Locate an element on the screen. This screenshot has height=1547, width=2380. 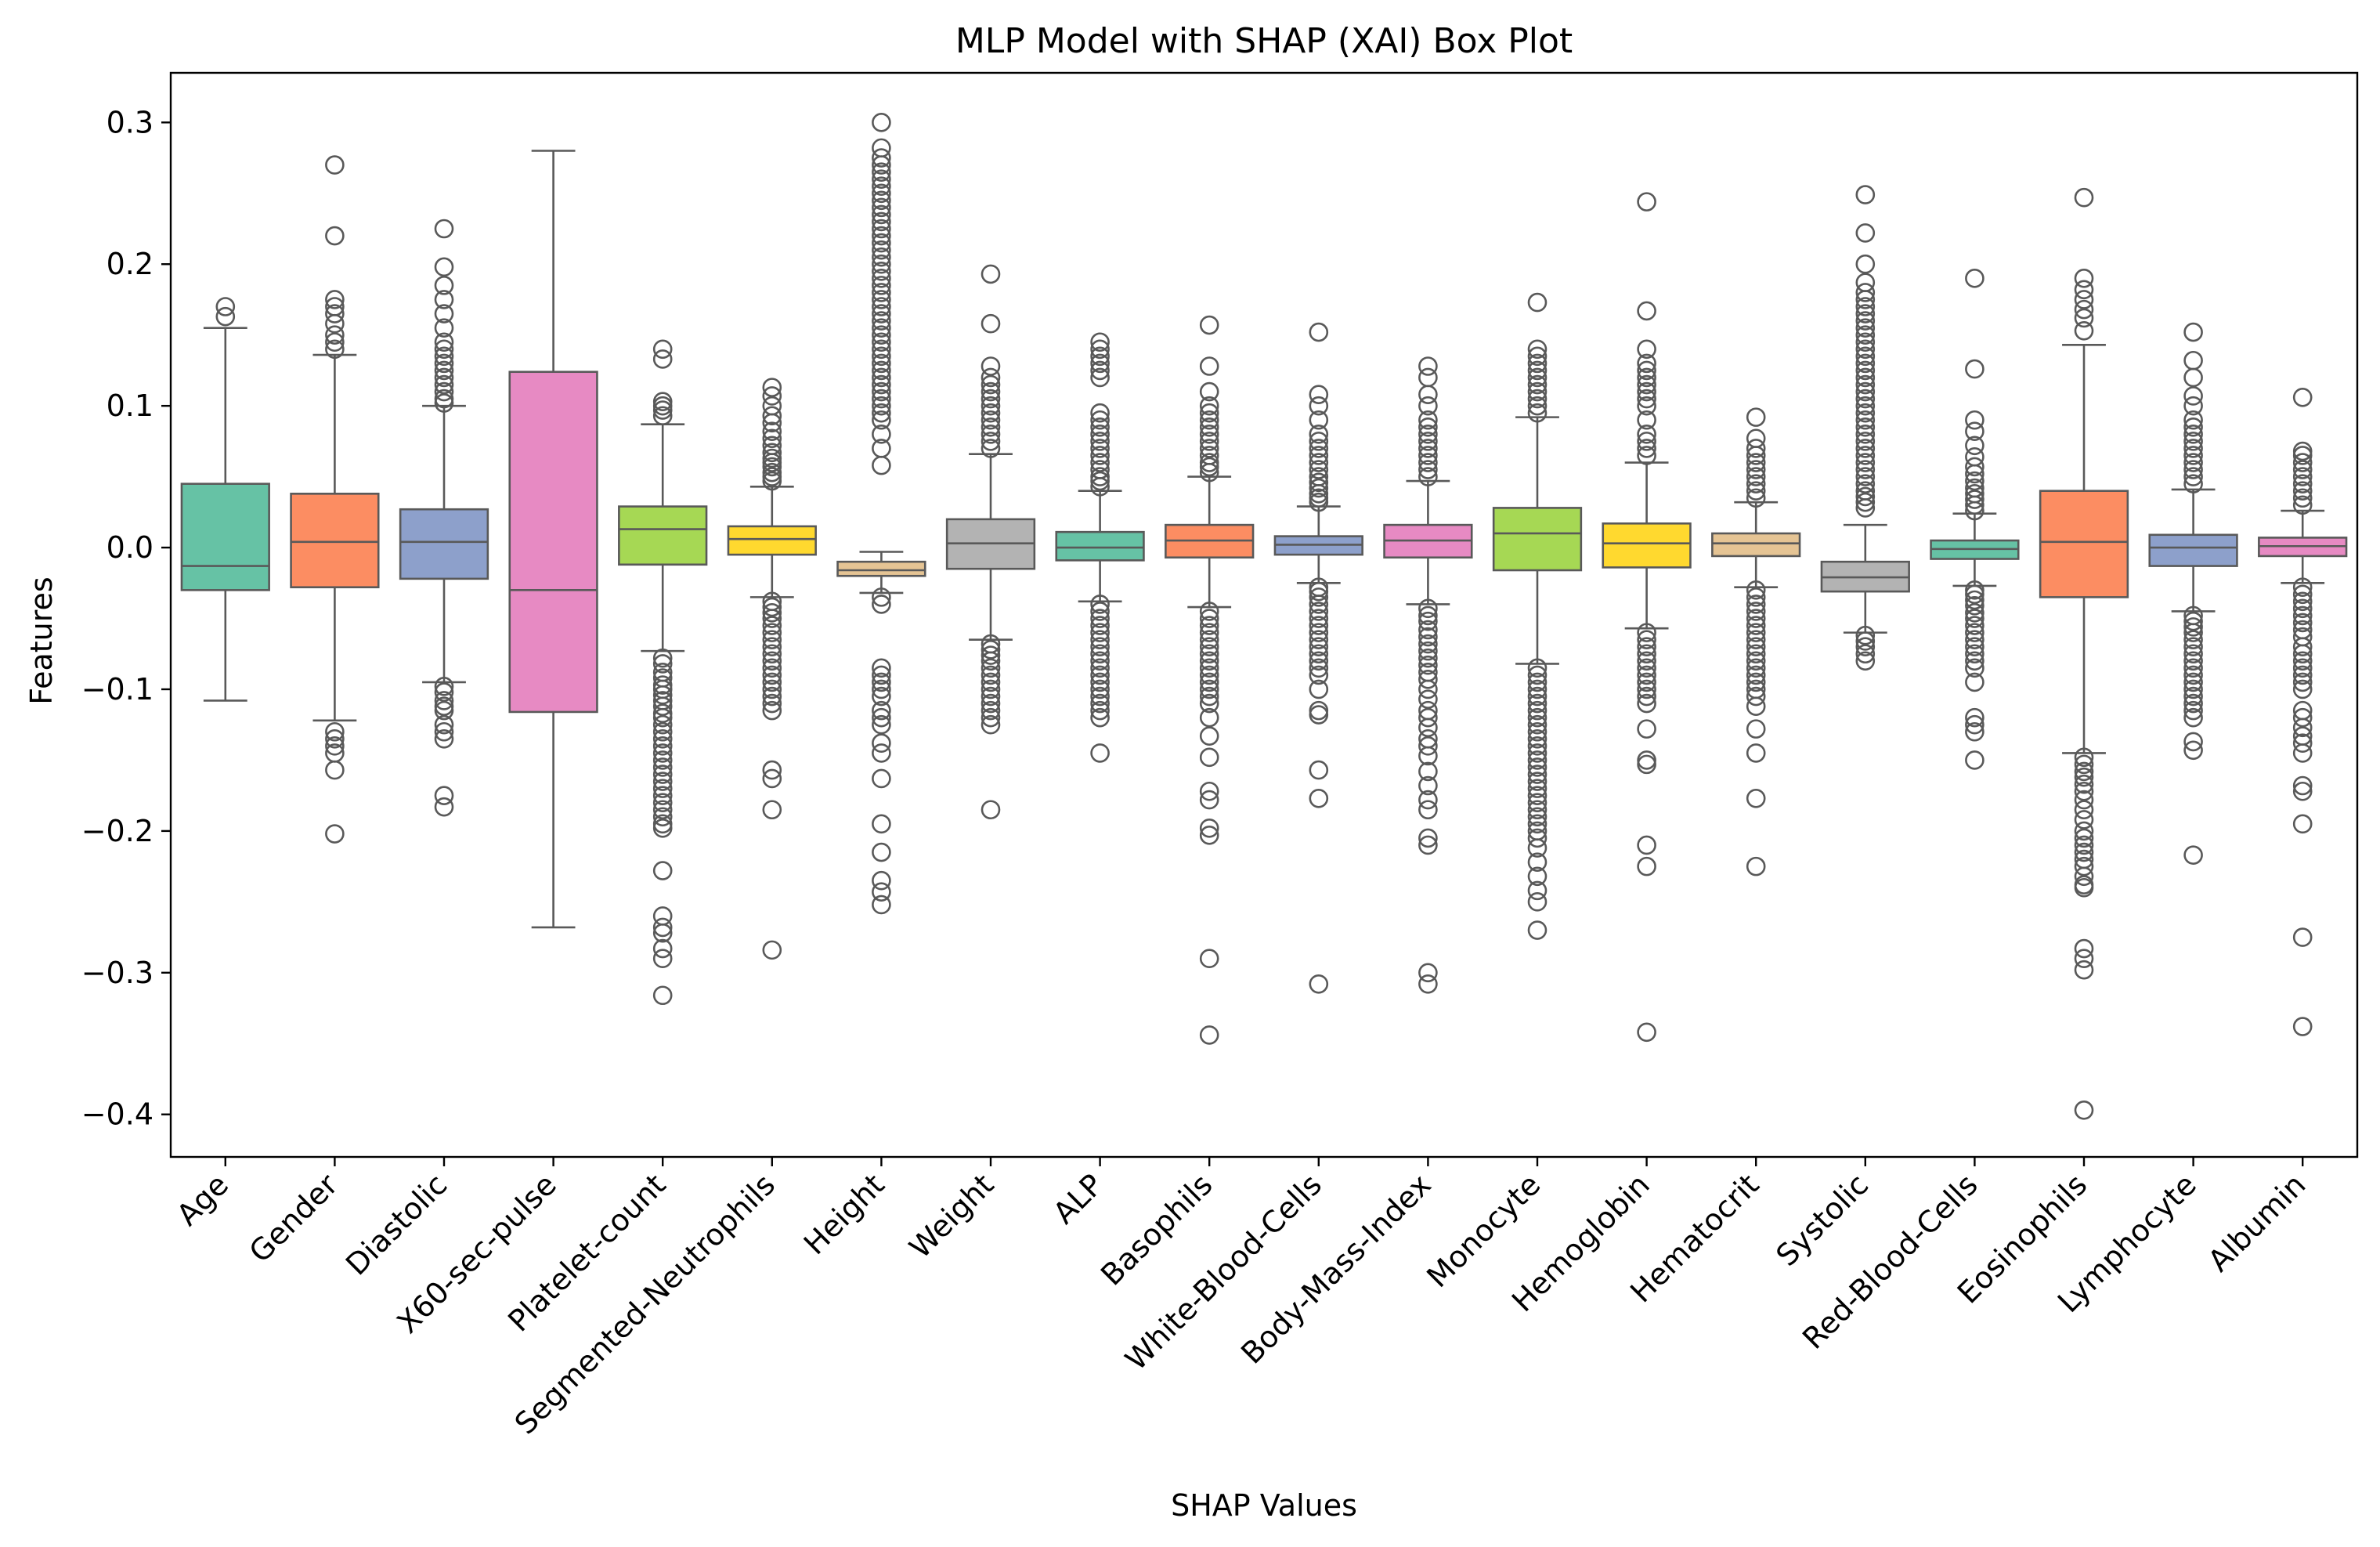
x-axis-label: SHAP Values is located at coordinates (1264, 1505).